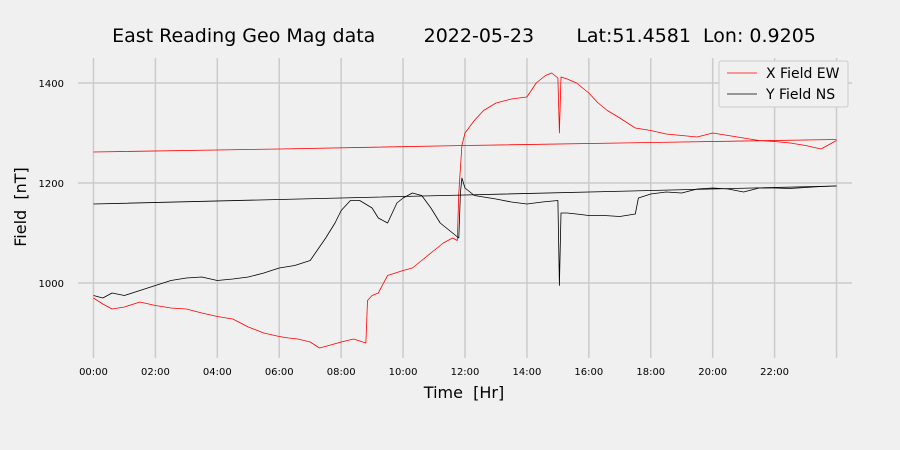 The width and height of the screenshot is (900, 450). I want to click on x-tick-label: 20:00, so click(712, 372).